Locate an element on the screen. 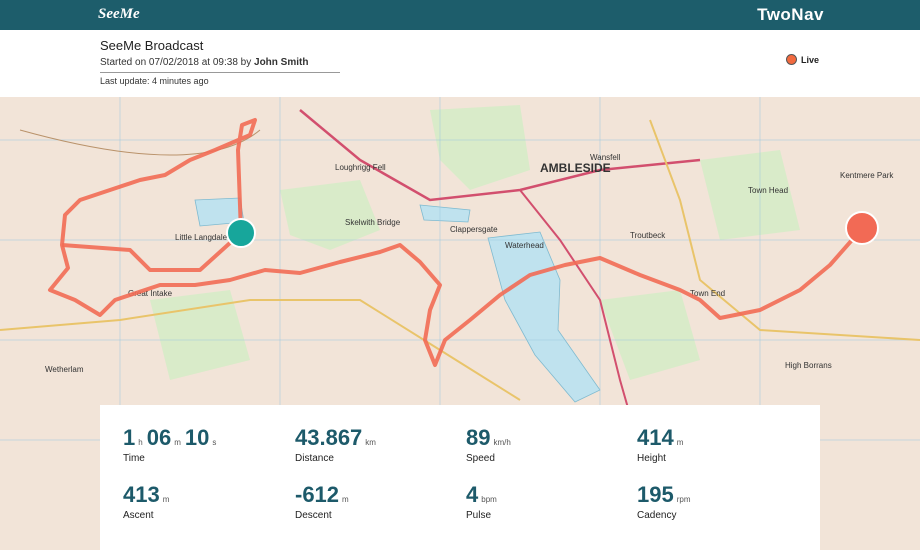 This screenshot has height=550, width=920. map-label: Troutbeck is located at coordinates (648, 235).